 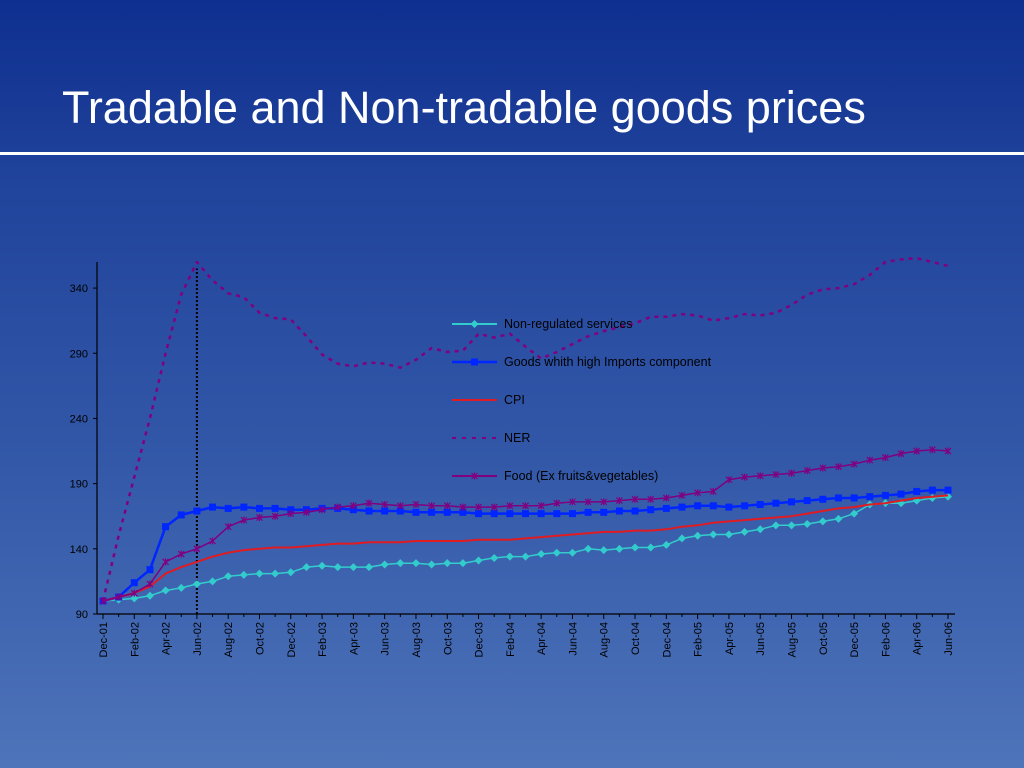 I want to click on legend-label: CPI, so click(x=514, y=400).